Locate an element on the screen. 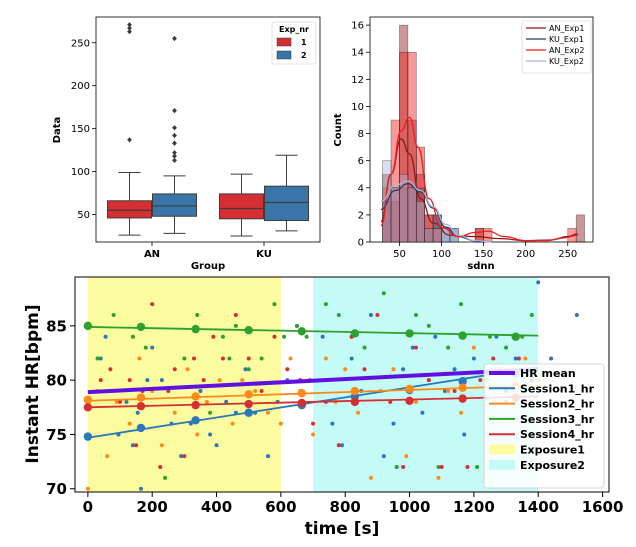 The image size is (636, 547). hr-legend-swatch is located at coordinates (502, 449).